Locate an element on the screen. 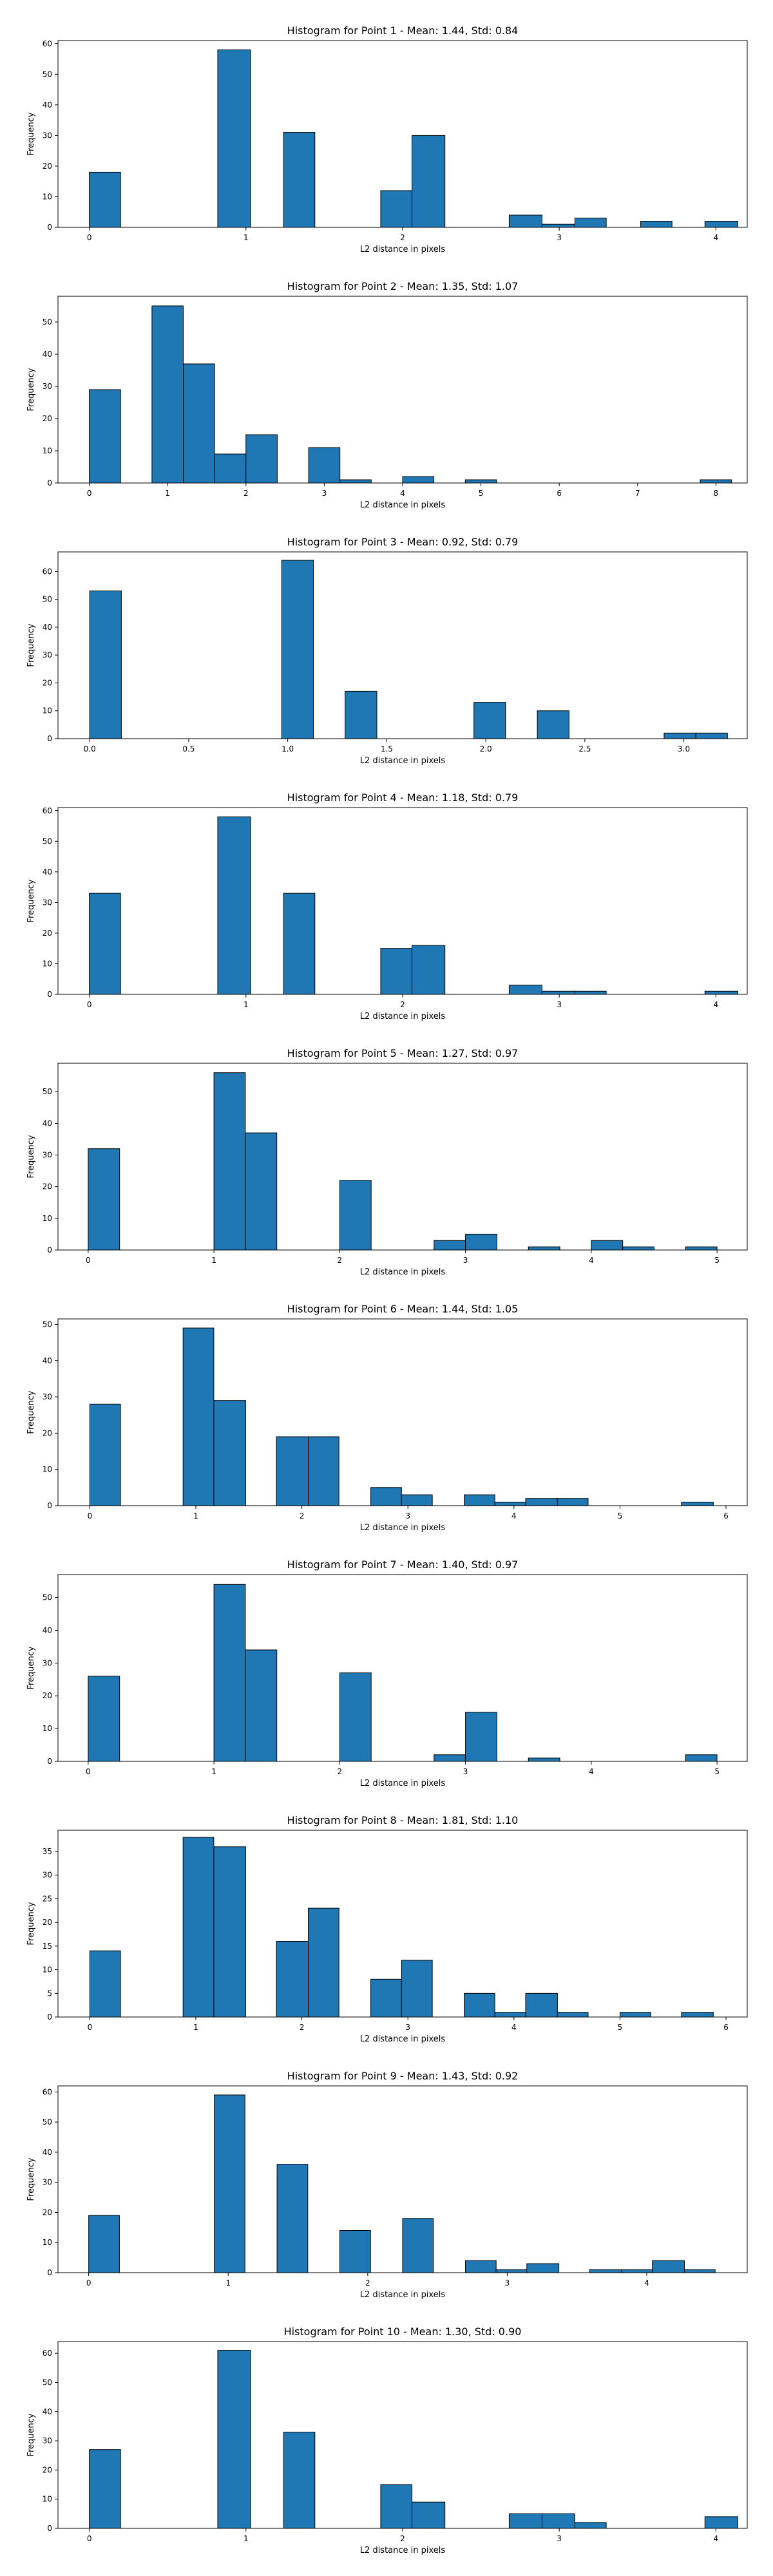  y-tick-label: 25 is located at coordinates (47, 1898).